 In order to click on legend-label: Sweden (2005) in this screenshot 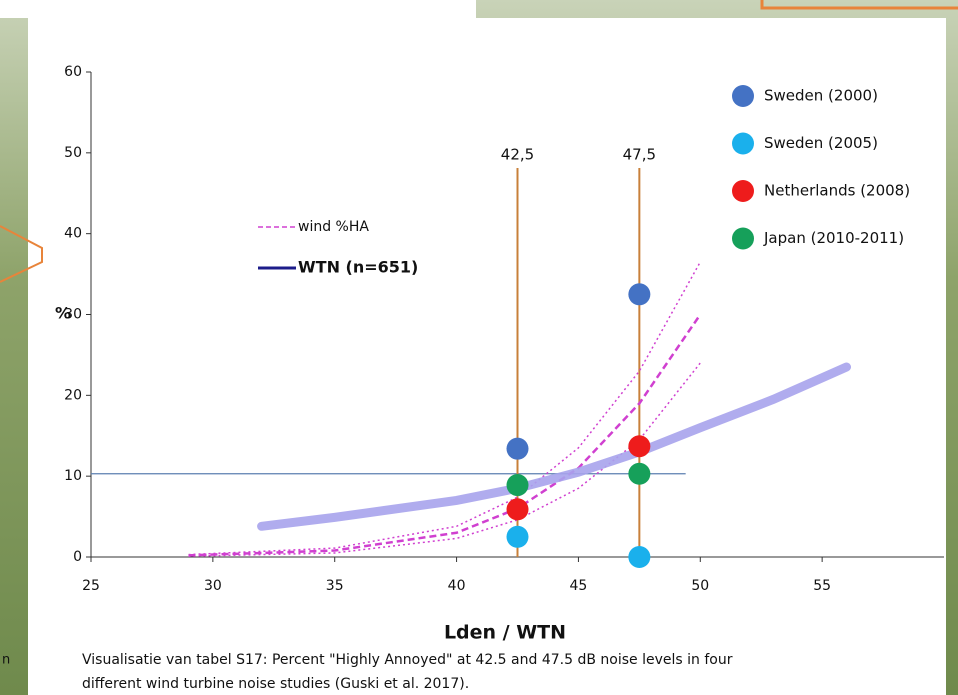, I will do `click(821, 143)`.